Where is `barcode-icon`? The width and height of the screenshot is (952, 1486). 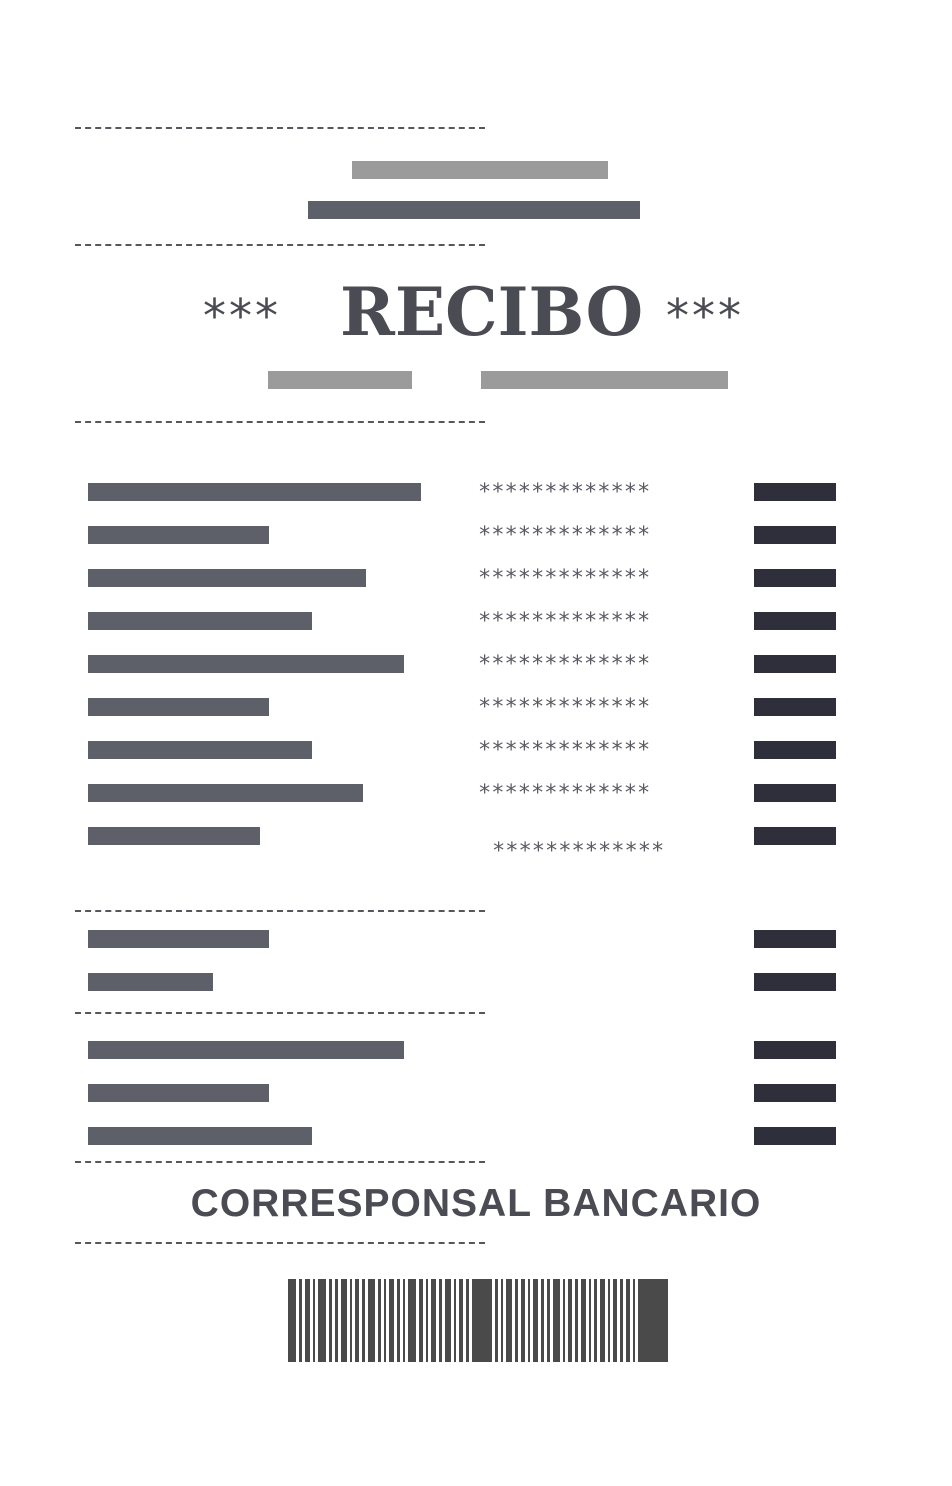
barcode-icon is located at coordinates (478, 1320).